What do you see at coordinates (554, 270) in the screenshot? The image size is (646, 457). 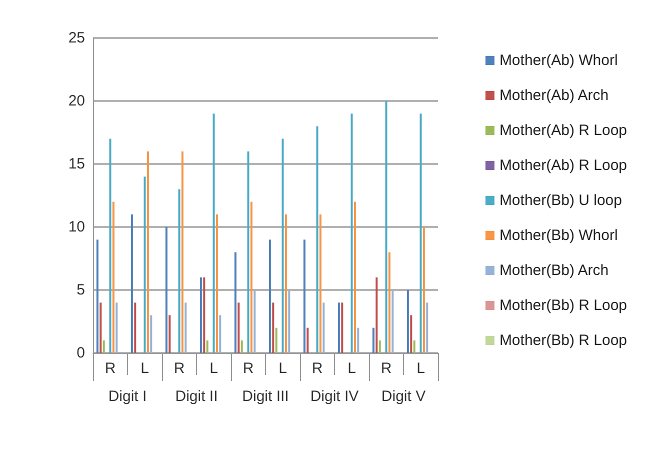 I see `legend-label: Mother(Bb) Arch` at bounding box center [554, 270].